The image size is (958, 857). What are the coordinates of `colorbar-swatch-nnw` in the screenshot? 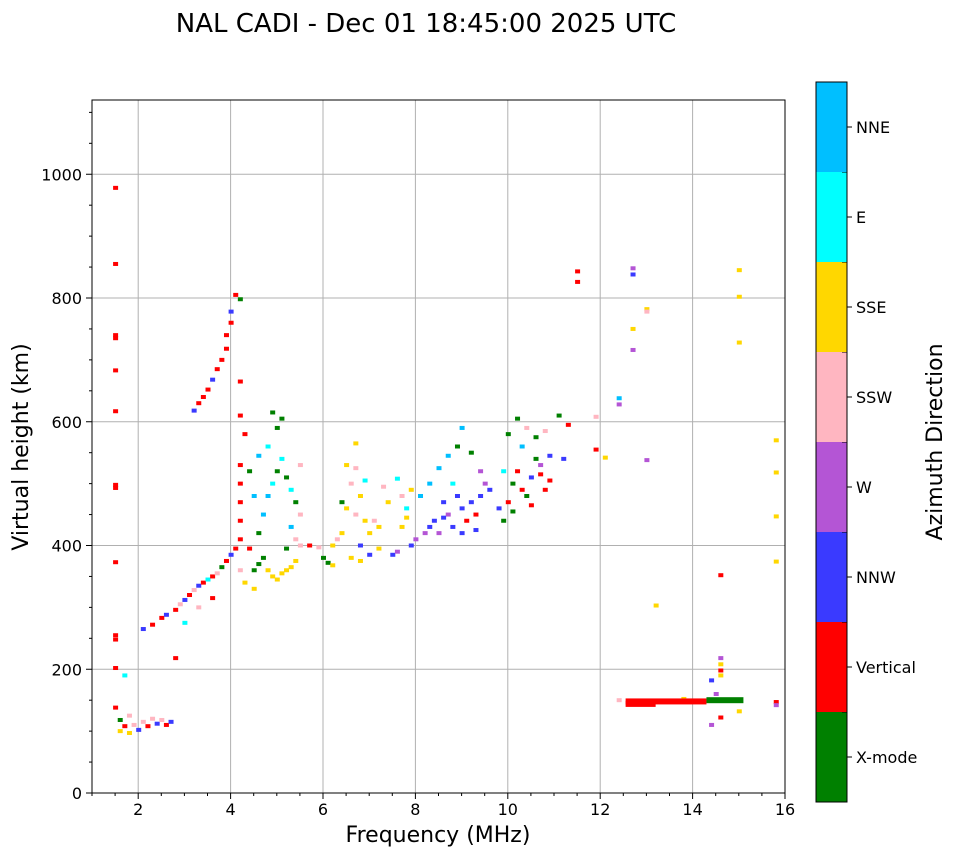 It's located at (831, 577).